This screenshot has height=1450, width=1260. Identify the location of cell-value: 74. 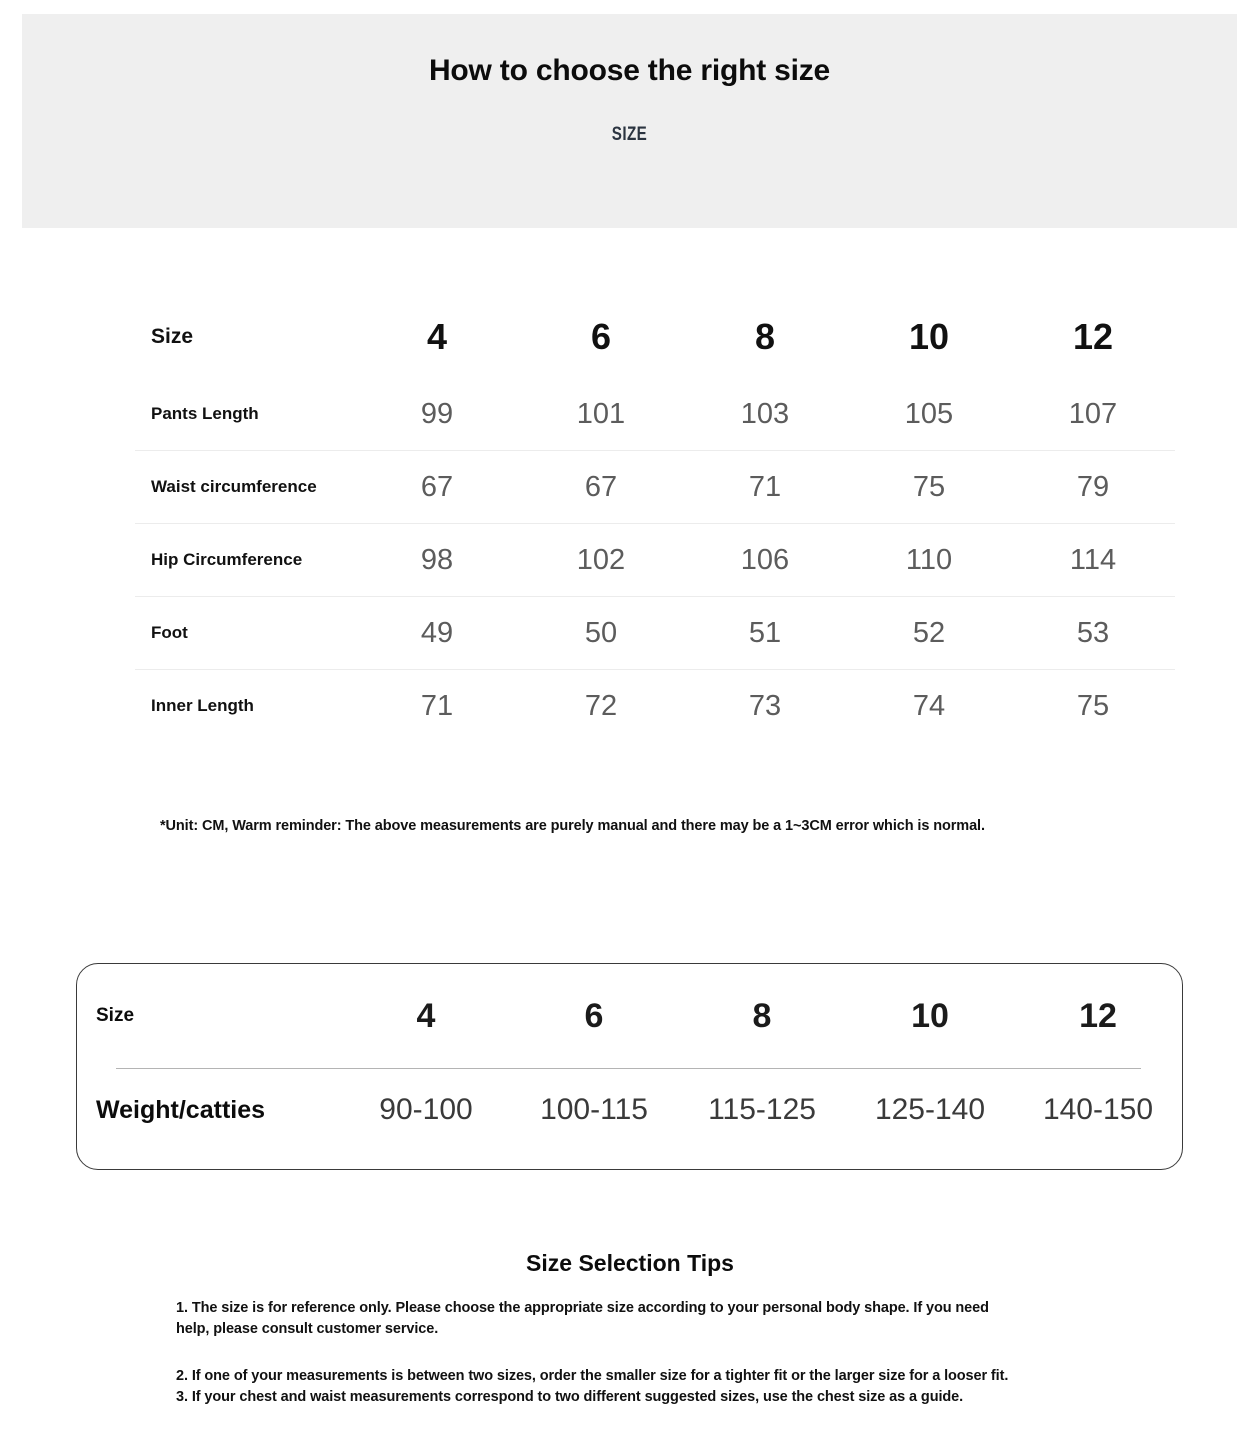
(929, 705).